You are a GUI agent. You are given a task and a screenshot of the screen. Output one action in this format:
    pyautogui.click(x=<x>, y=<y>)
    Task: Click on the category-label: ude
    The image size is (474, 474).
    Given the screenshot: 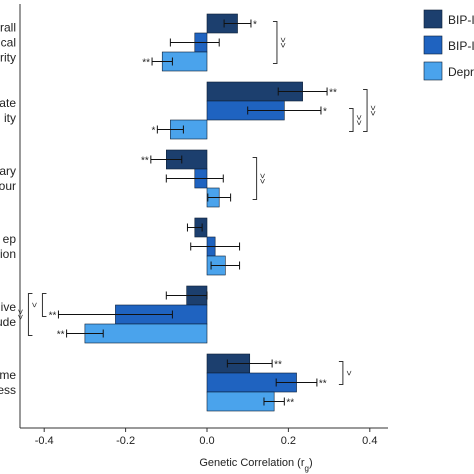 What is the action you would take?
    pyautogui.click(x=8, y=322)
    